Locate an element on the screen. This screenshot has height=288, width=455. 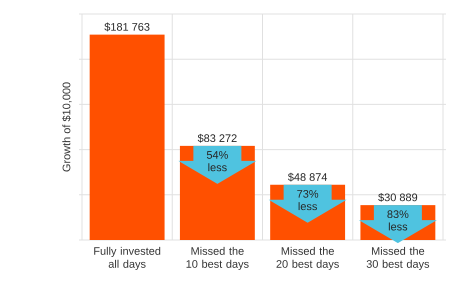
x-tick-label: Fully invested all days is located at coordinates (127, 258).